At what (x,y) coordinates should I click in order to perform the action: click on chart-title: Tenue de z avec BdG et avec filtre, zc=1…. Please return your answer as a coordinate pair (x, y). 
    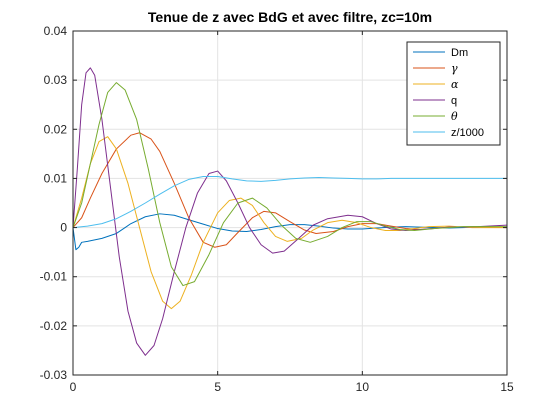
    Looking at the image, I should click on (290, 17).